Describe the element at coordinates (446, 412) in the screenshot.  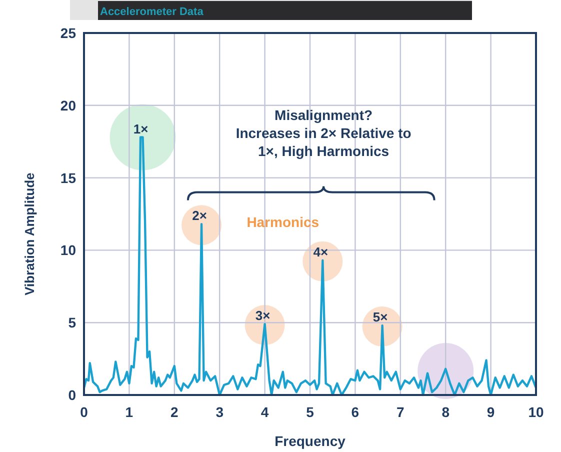
I see `x-tick-label: 8` at that location.